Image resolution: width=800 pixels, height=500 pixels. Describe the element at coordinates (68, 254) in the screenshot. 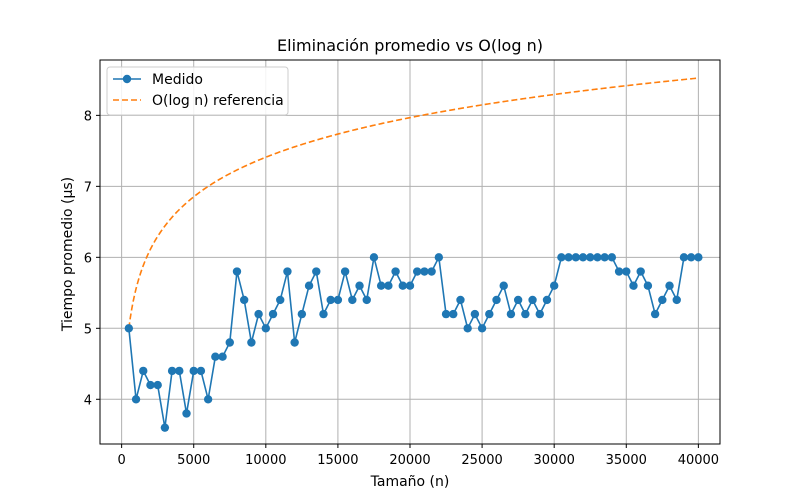

I see `y-axis-title: Tiempo promedio (µs)` at that location.